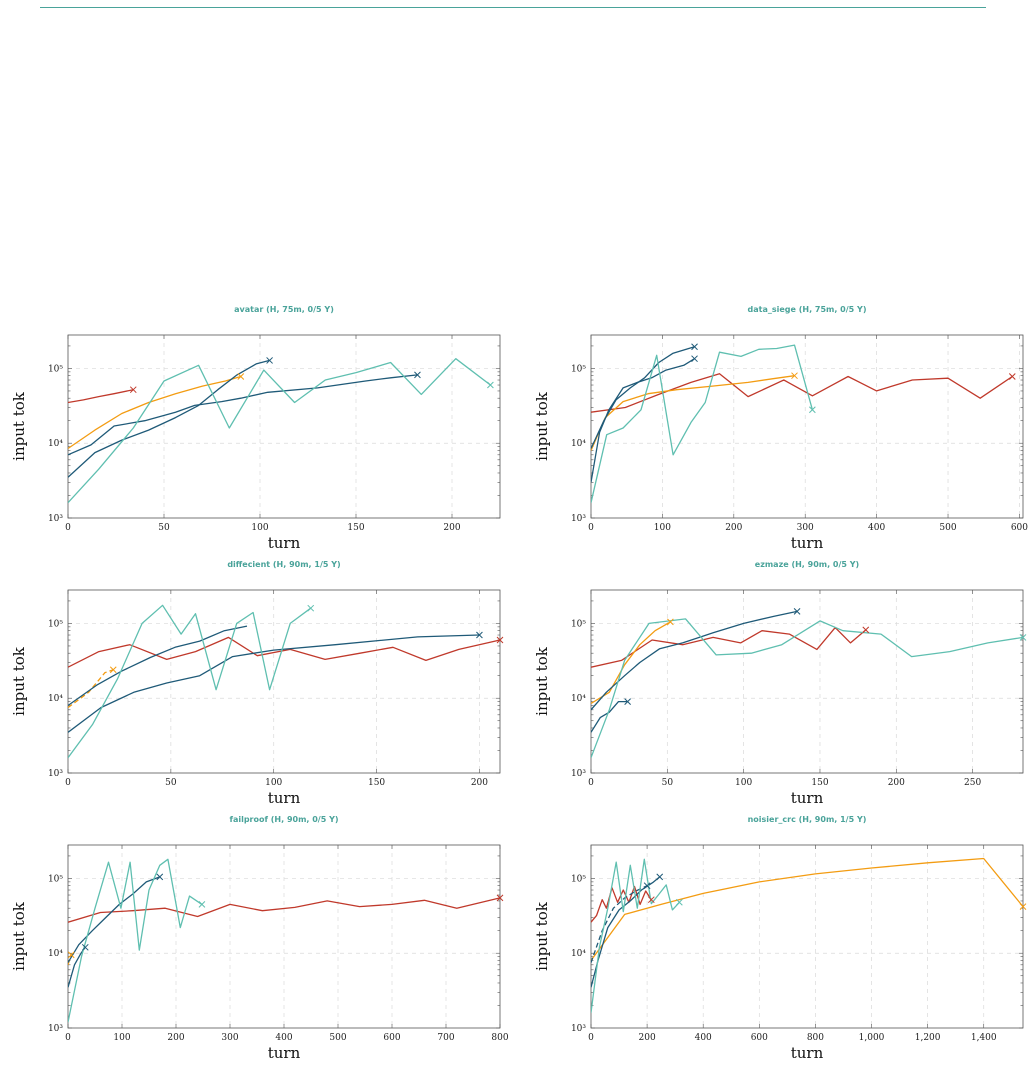 The height and width of the screenshot is (1072, 1032). Describe the element at coordinates (513, 7) in the screenshot. I see `top-rule` at that location.